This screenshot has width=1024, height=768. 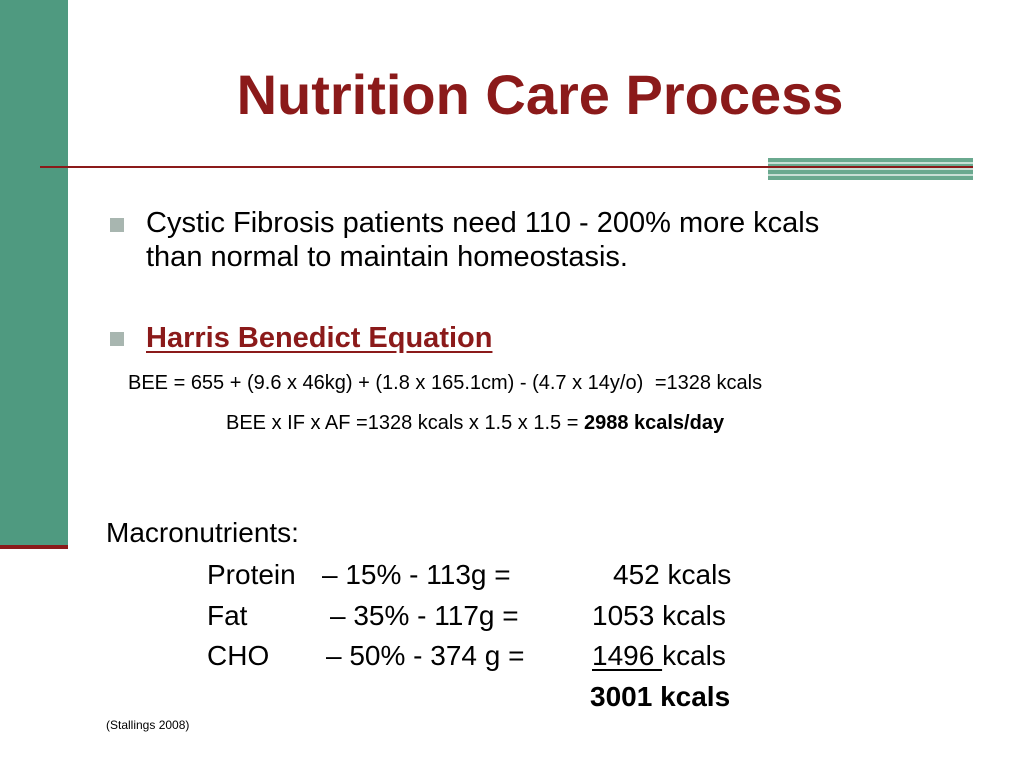 What do you see at coordinates (623, 615) in the screenshot?
I see `macro-kcals-fat-num: 1053` at bounding box center [623, 615].